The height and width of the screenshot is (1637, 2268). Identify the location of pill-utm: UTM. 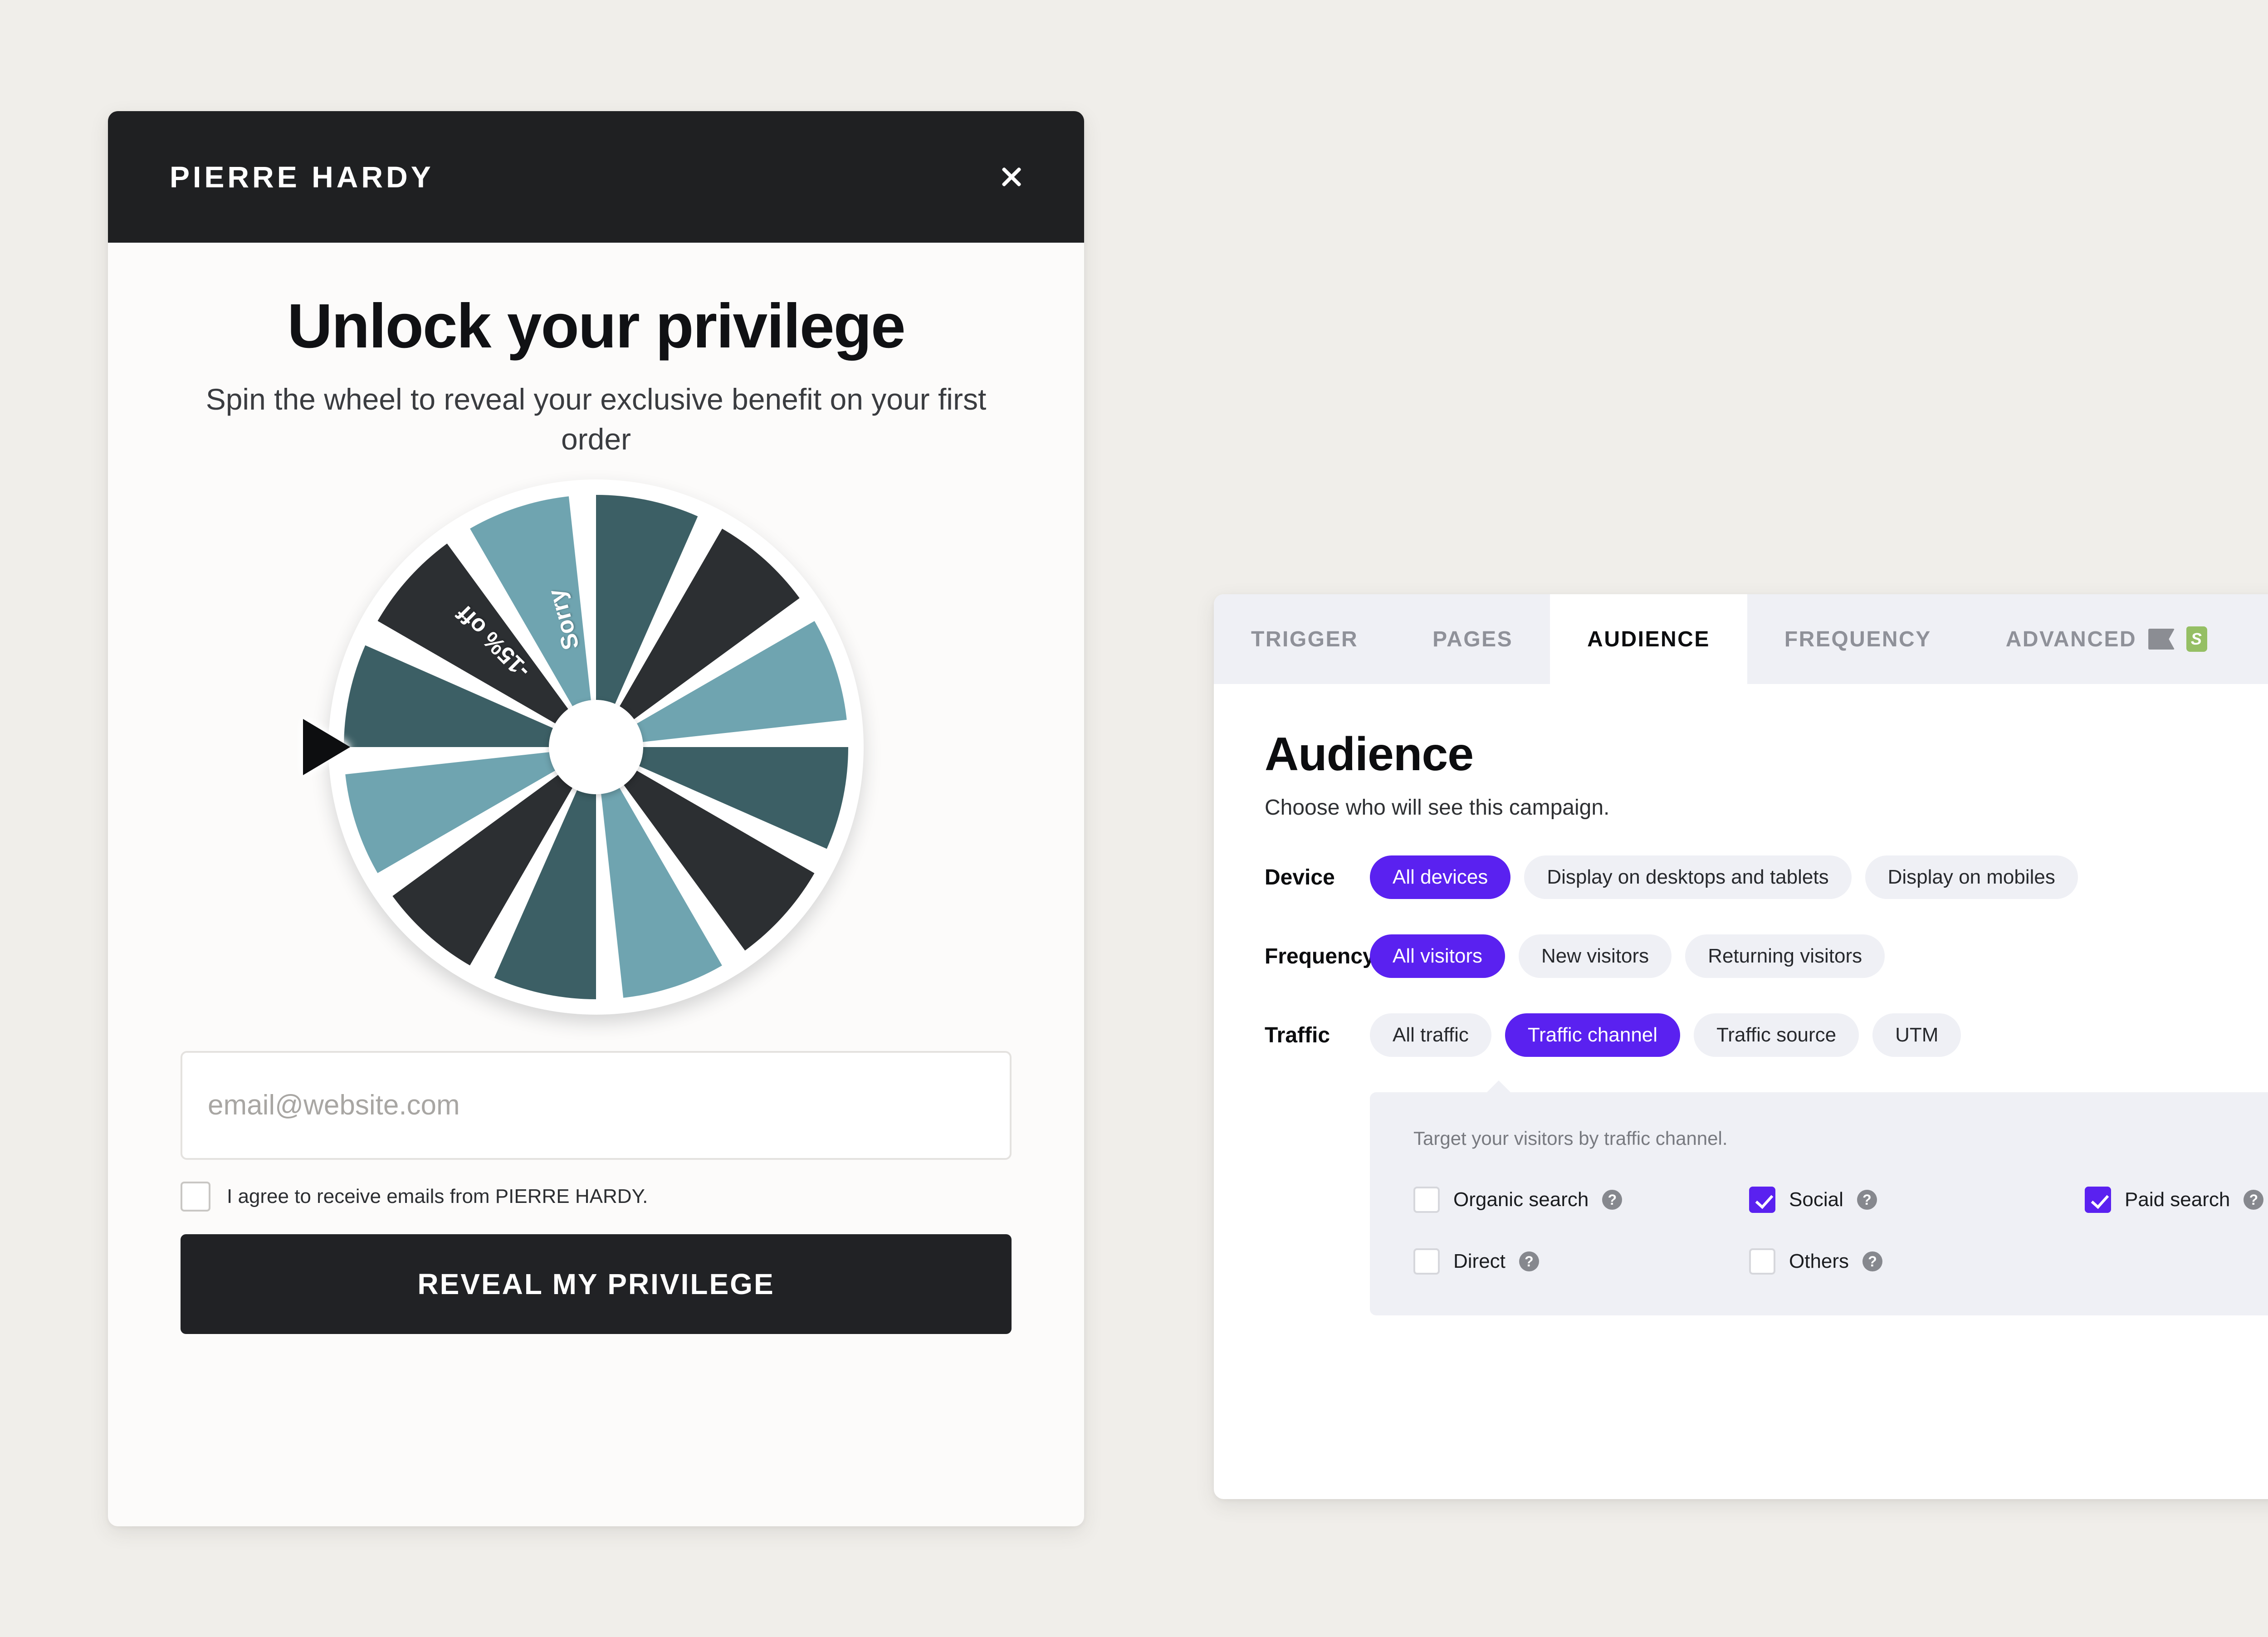
(1917, 1035).